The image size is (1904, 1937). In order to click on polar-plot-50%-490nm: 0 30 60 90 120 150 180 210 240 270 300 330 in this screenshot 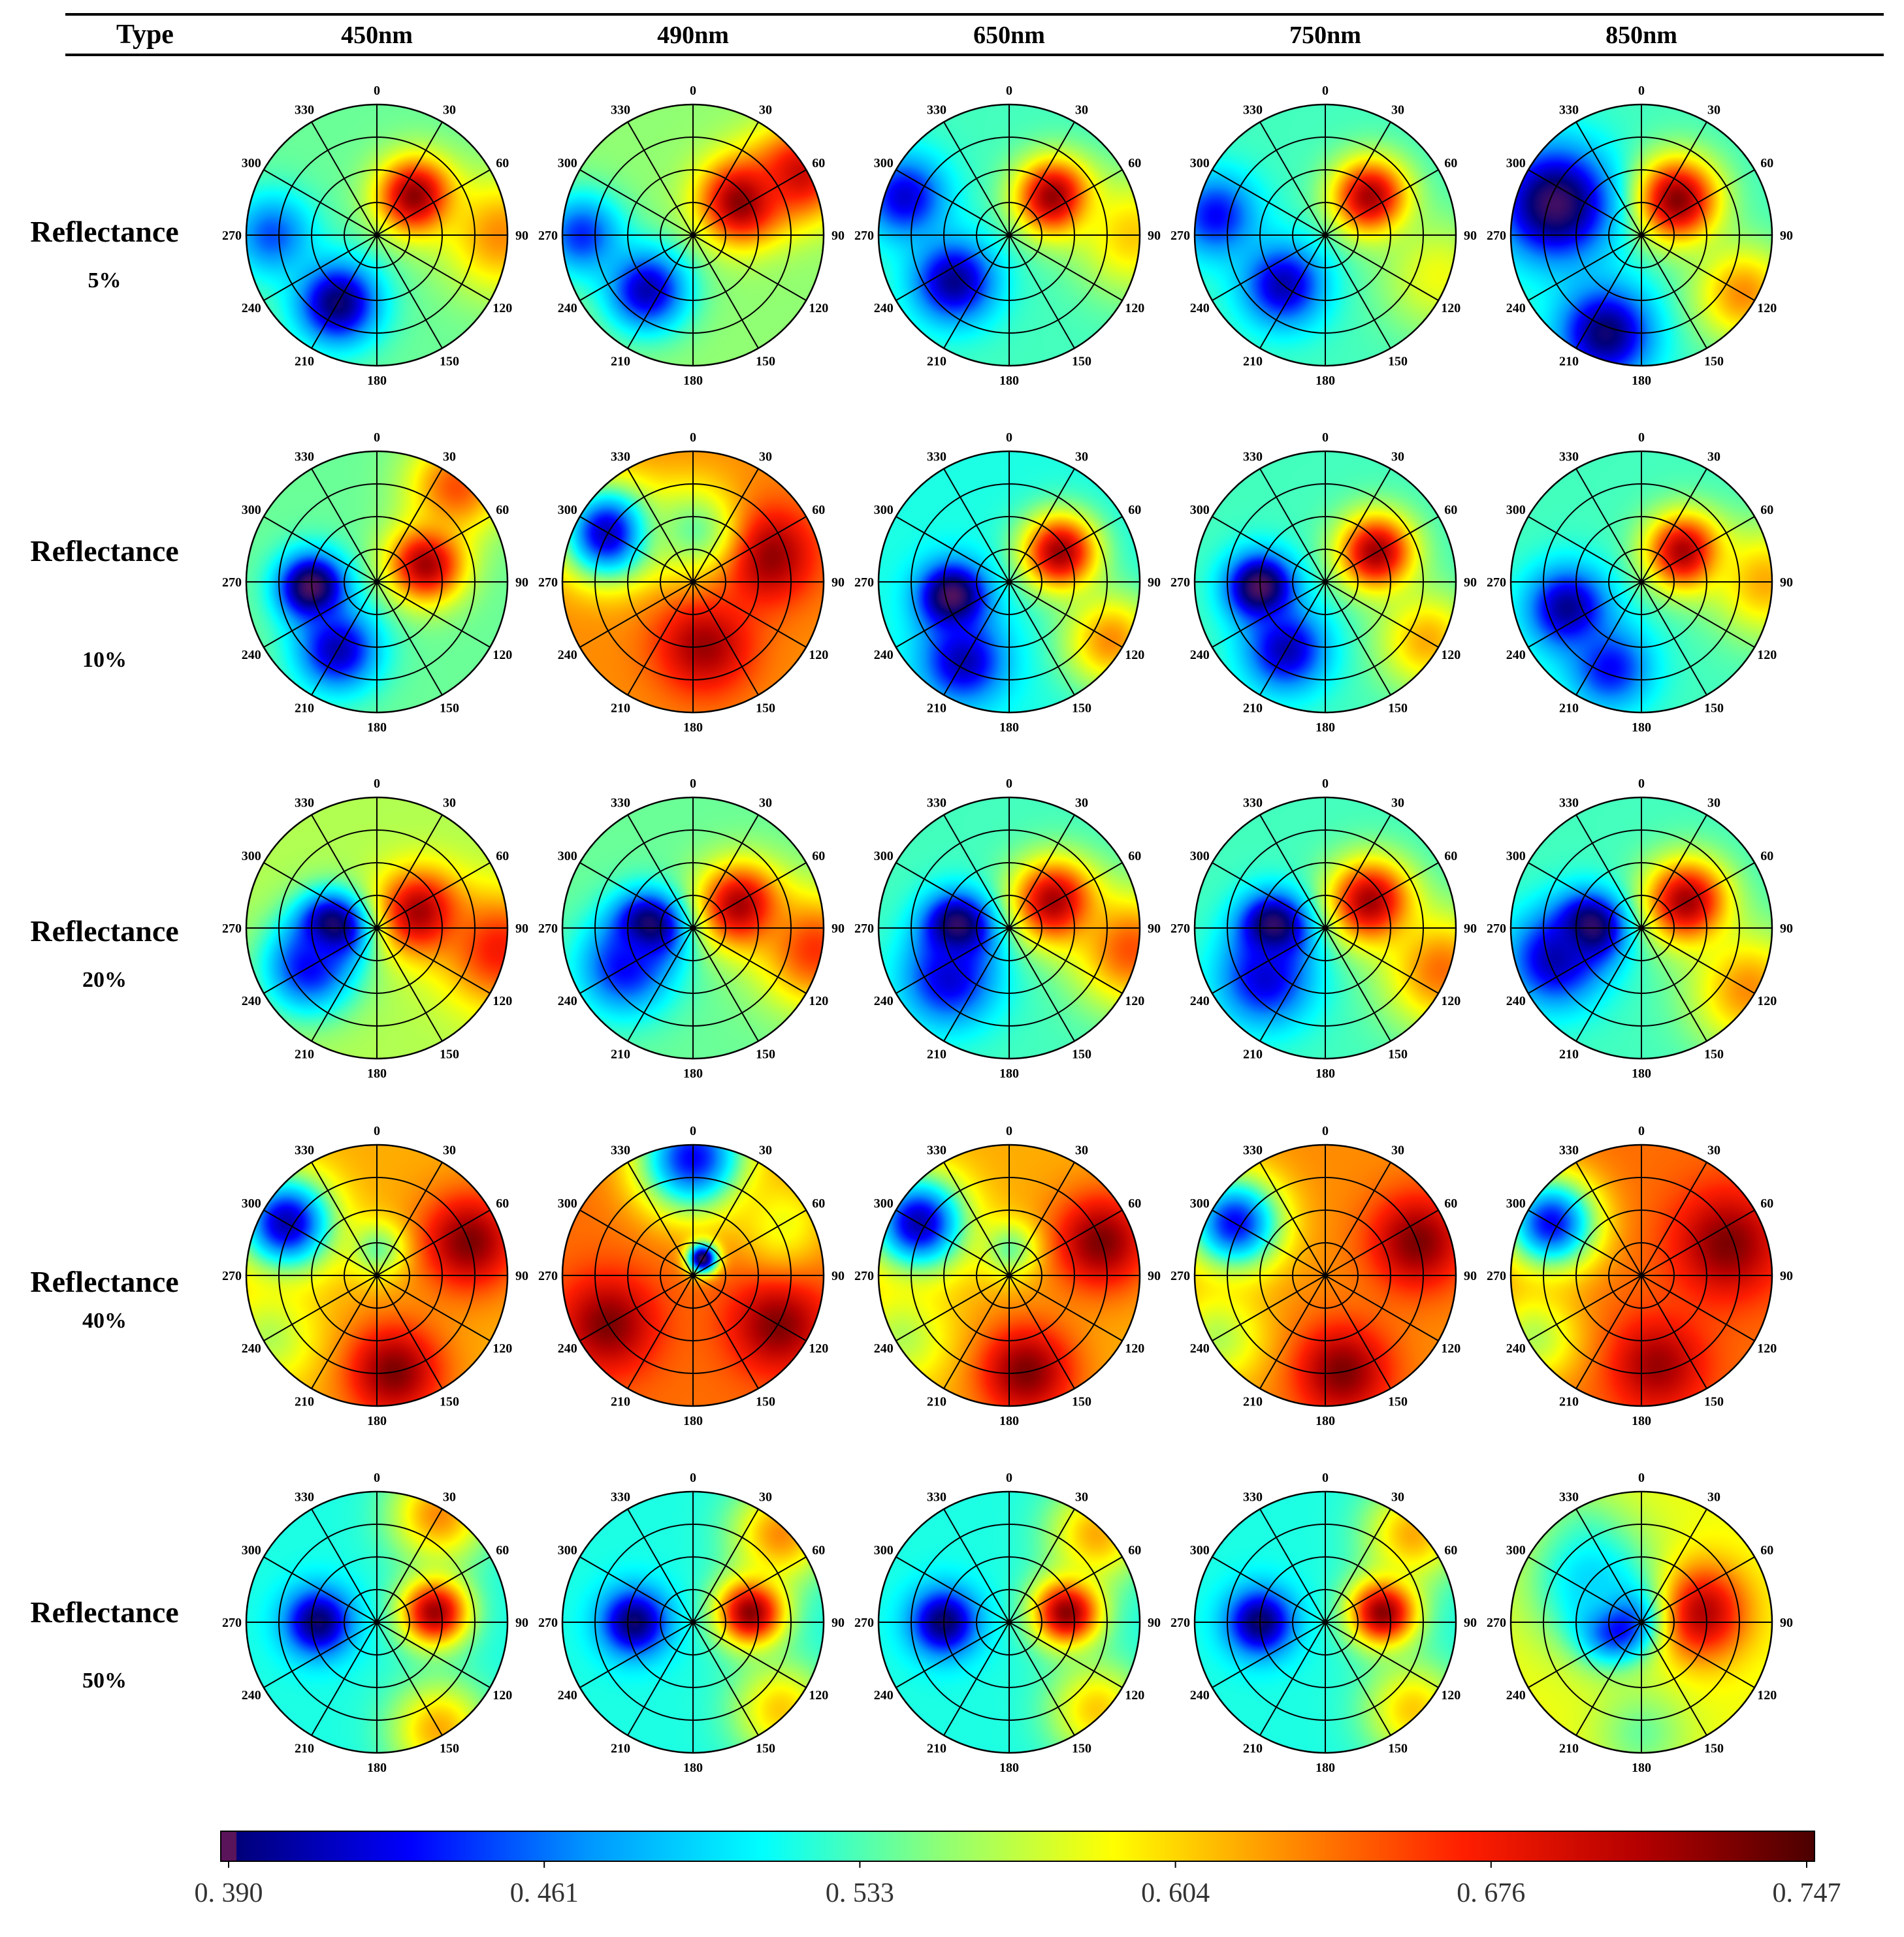, I will do `click(691, 1623)`.